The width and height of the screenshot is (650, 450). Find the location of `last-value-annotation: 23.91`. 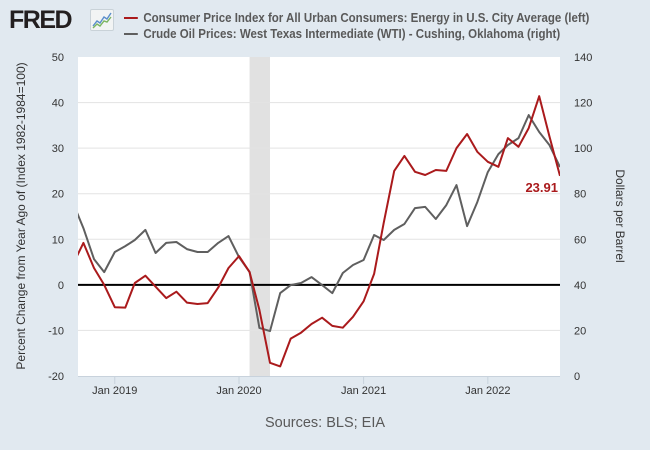

last-value-annotation: 23.91 is located at coordinates (541, 187).